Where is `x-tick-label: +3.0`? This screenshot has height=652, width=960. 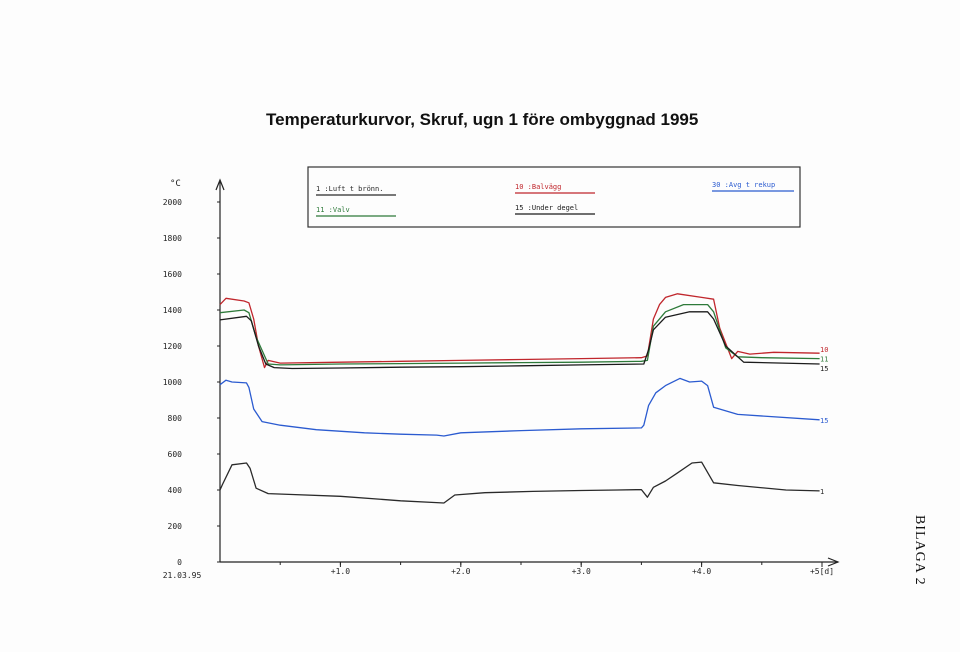
x-tick-label: +3.0 is located at coordinates (581, 571).